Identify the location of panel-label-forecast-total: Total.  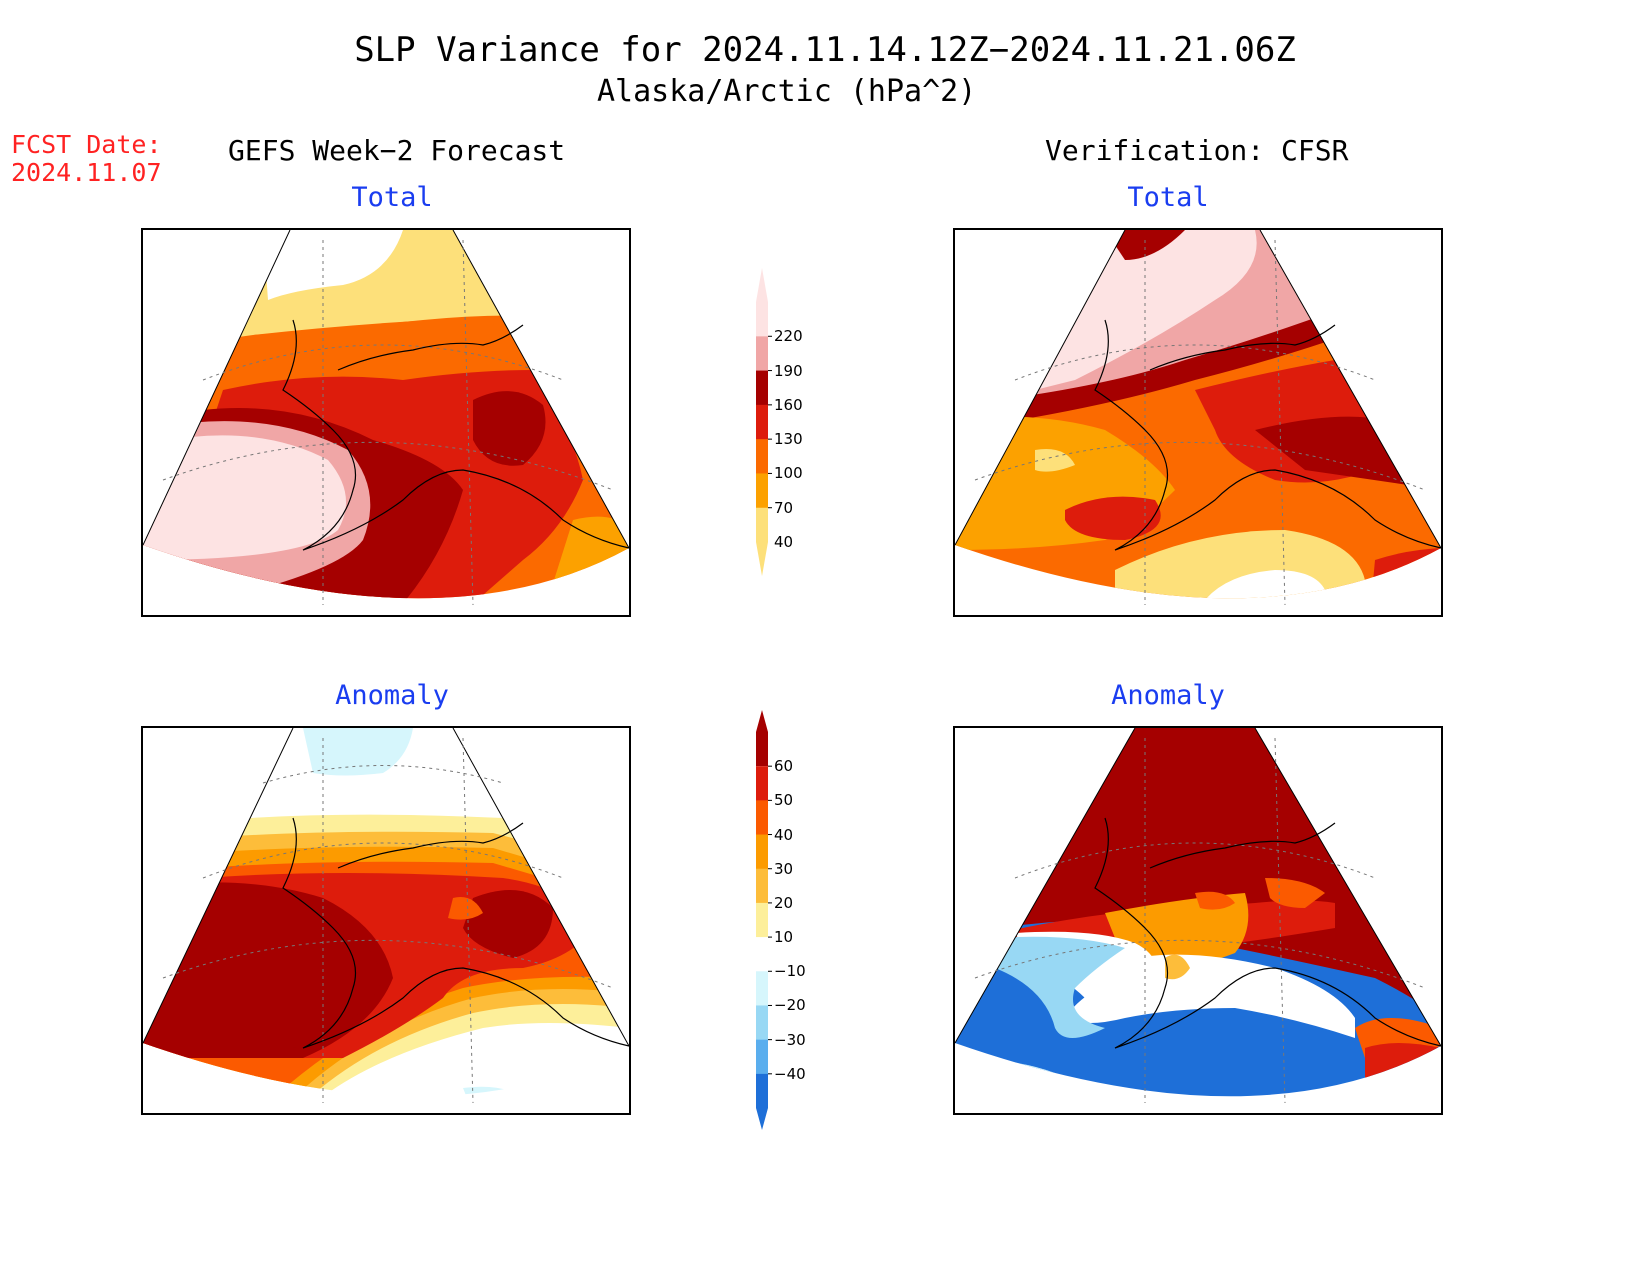
(392, 197).